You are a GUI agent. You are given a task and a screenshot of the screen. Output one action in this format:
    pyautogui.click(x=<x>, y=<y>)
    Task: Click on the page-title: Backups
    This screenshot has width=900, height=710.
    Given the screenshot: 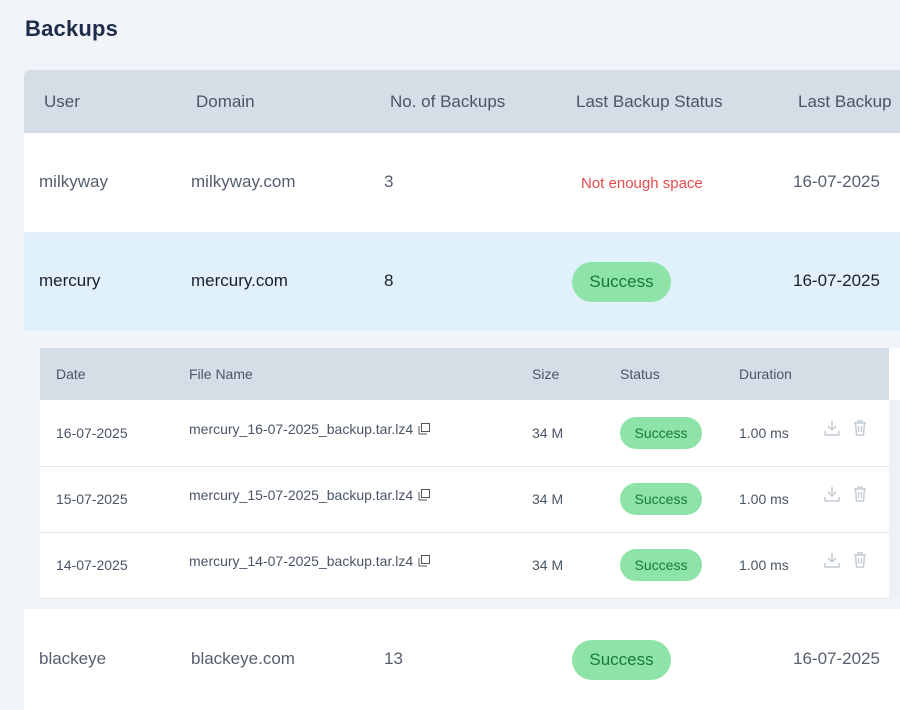 What is the action you would take?
    pyautogui.click(x=71, y=29)
    